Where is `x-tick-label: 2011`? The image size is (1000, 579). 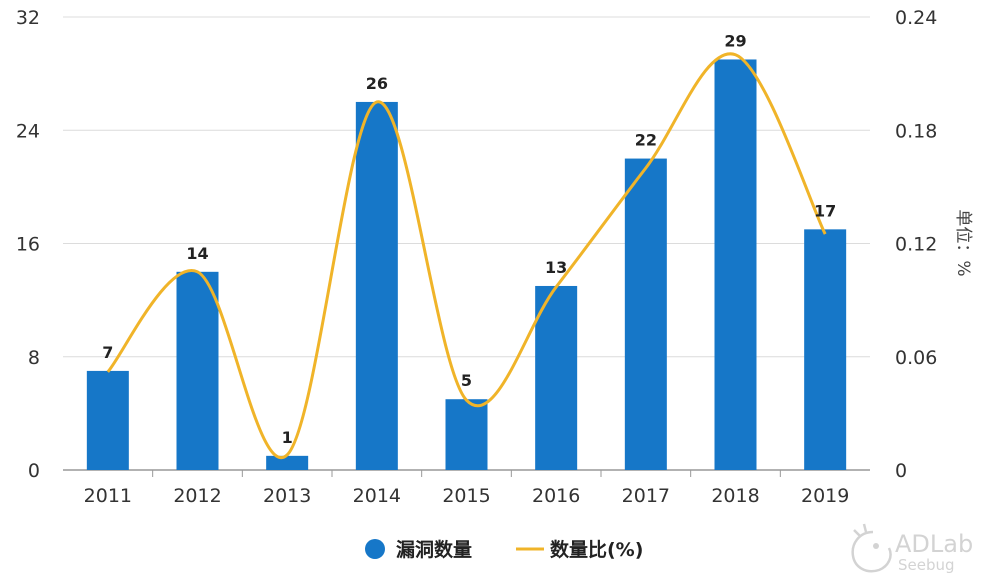
x-tick-label: 2011 is located at coordinates (108, 496).